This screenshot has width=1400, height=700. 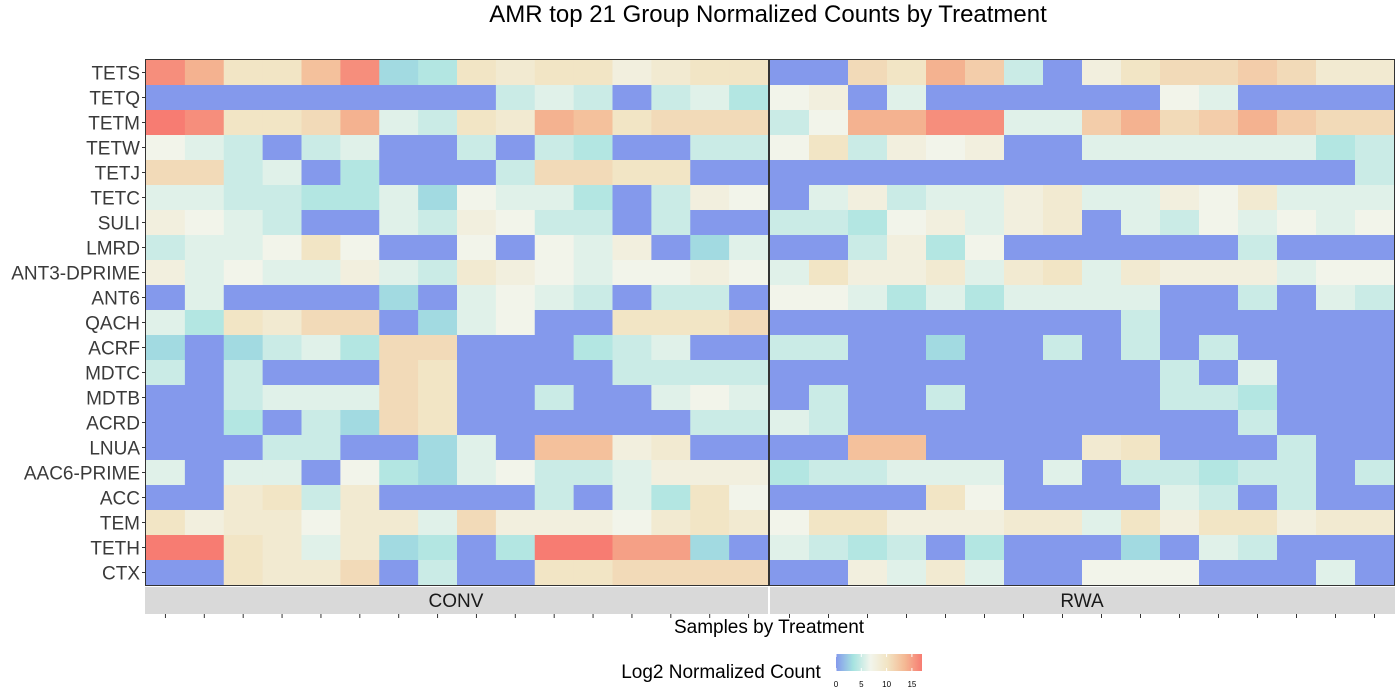 What do you see at coordinates (114, 99) in the screenshot?
I see `row-label: TETQ` at bounding box center [114, 99].